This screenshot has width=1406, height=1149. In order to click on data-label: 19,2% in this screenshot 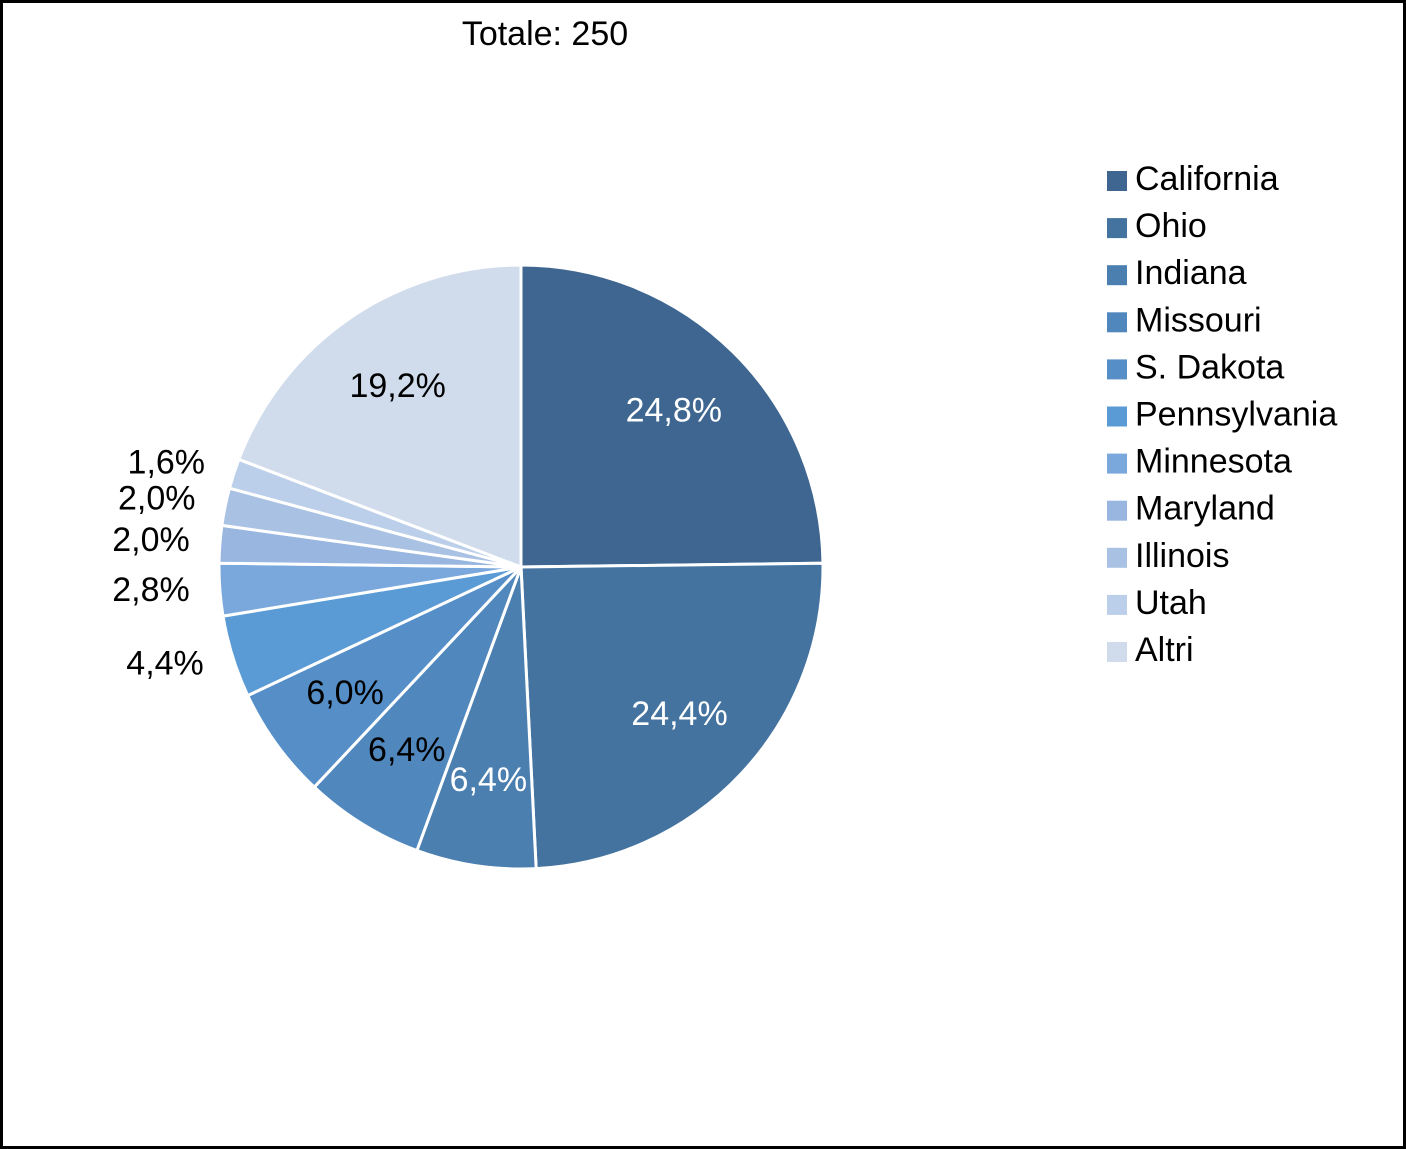, I will do `click(397, 386)`.